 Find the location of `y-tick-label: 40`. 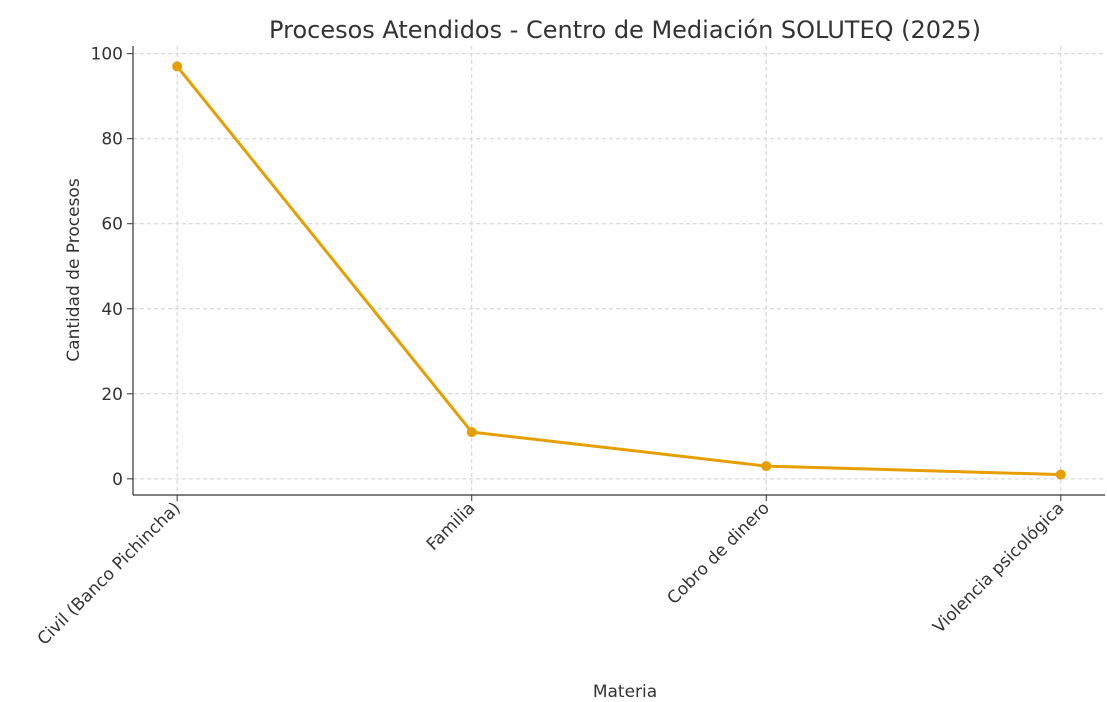

y-tick-label: 40 is located at coordinates (112, 310).